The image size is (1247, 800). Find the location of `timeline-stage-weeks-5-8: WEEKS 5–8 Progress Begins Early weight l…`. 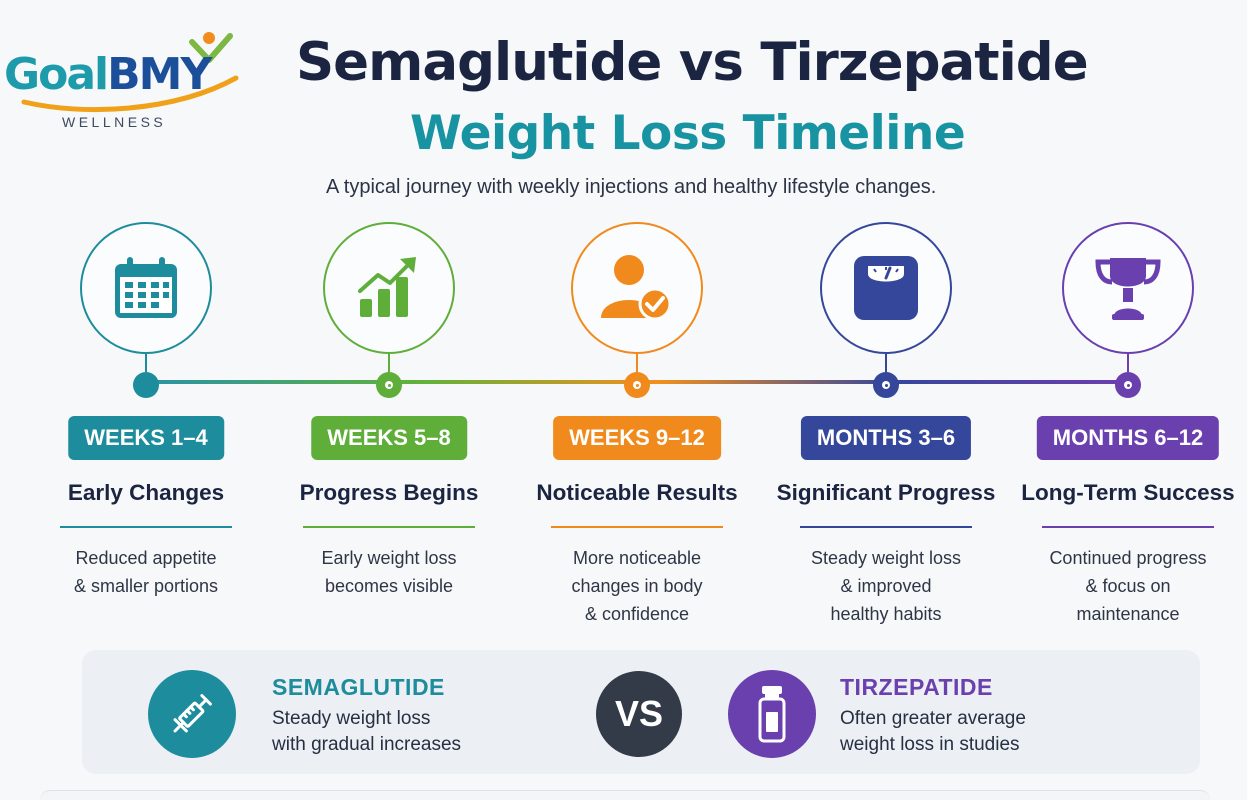

timeline-stage-weeks-5-8: WEEKS 5–8 Progress Begins Early weight l… is located at coordinates (389, 432).